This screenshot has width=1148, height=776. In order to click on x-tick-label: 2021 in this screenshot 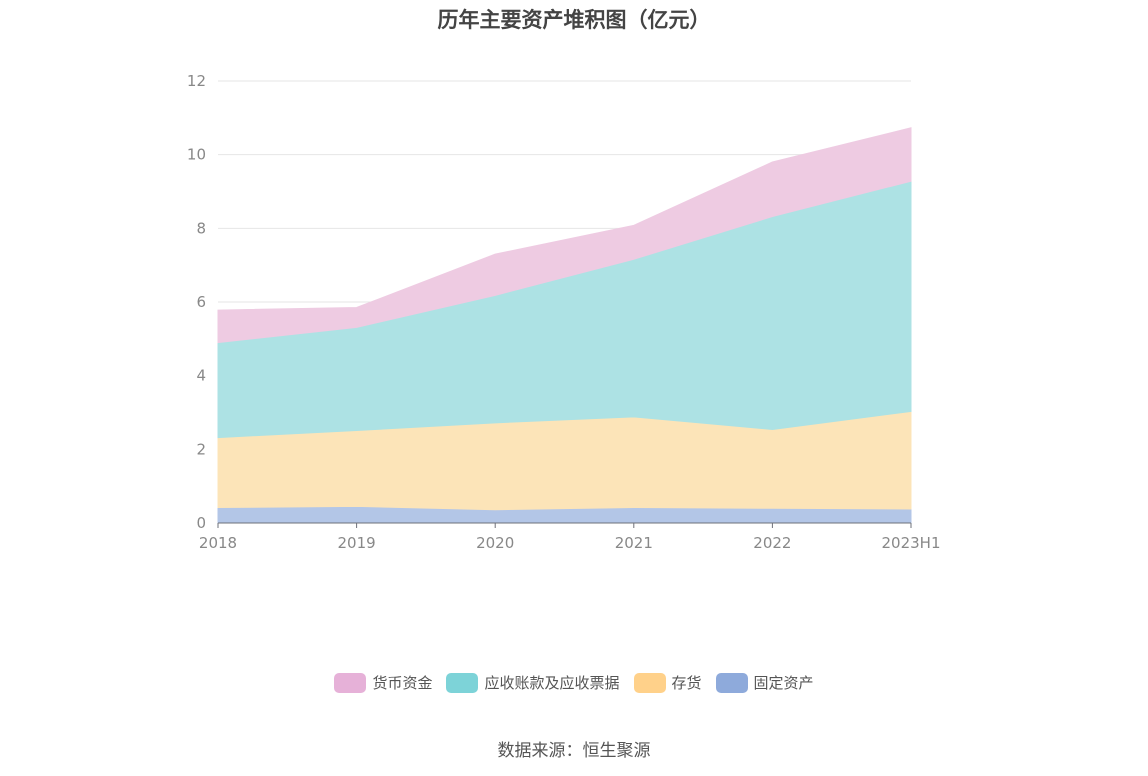, I will do `click(634, 543)`.